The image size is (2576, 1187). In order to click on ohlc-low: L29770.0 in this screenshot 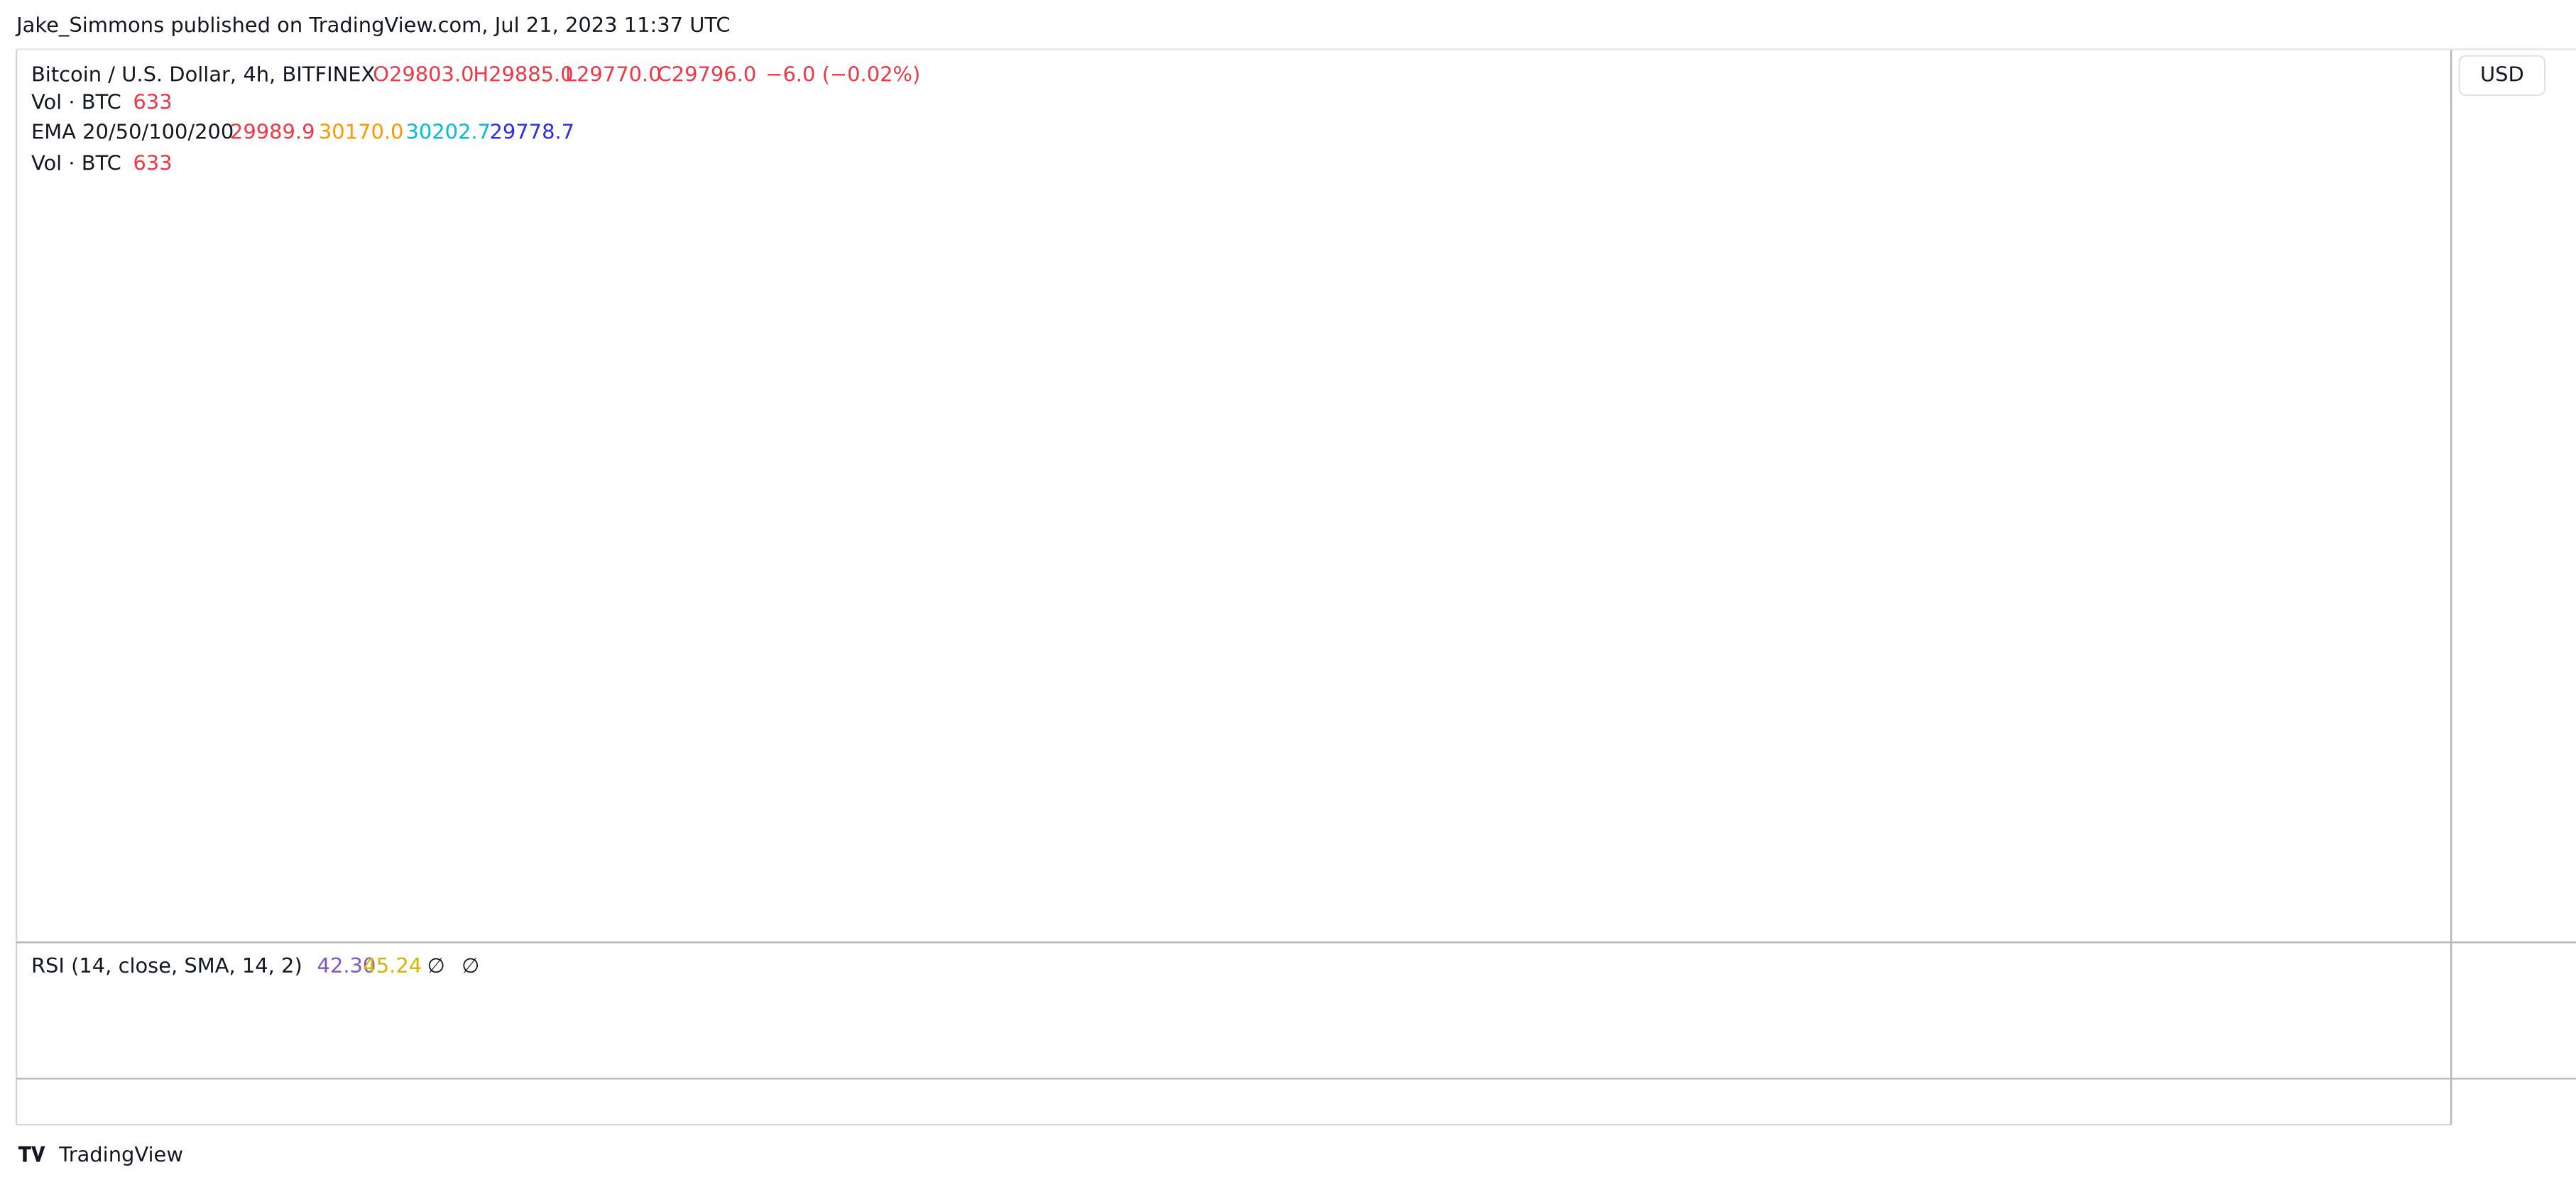, I will do `click(613, 74)`.